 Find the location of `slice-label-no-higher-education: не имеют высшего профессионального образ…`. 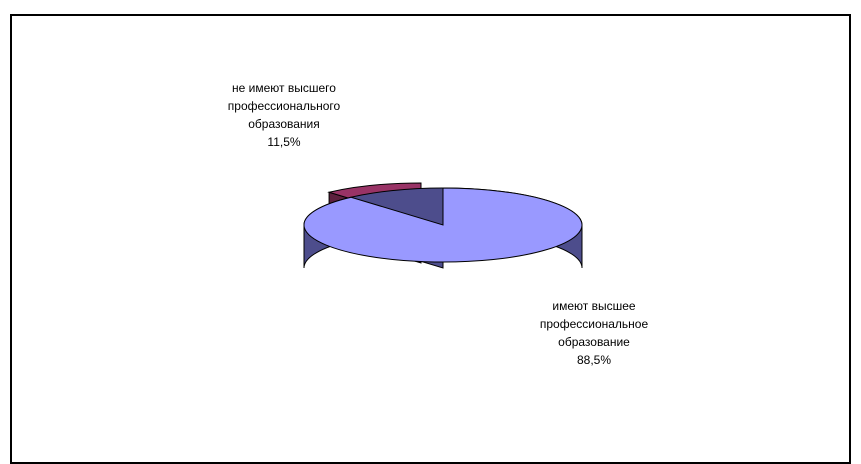

slice-label-no-higher-education: не имеют высшего профессионального образ… is located at coordinates (284, 115).